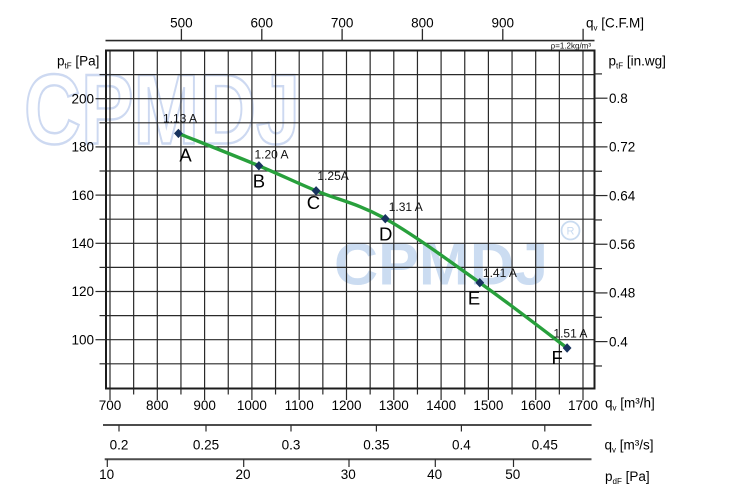  What do you see at coordinates (512, 474) in the screenshot?
I see `svg-text: 50` at bounding box center [512, 474].